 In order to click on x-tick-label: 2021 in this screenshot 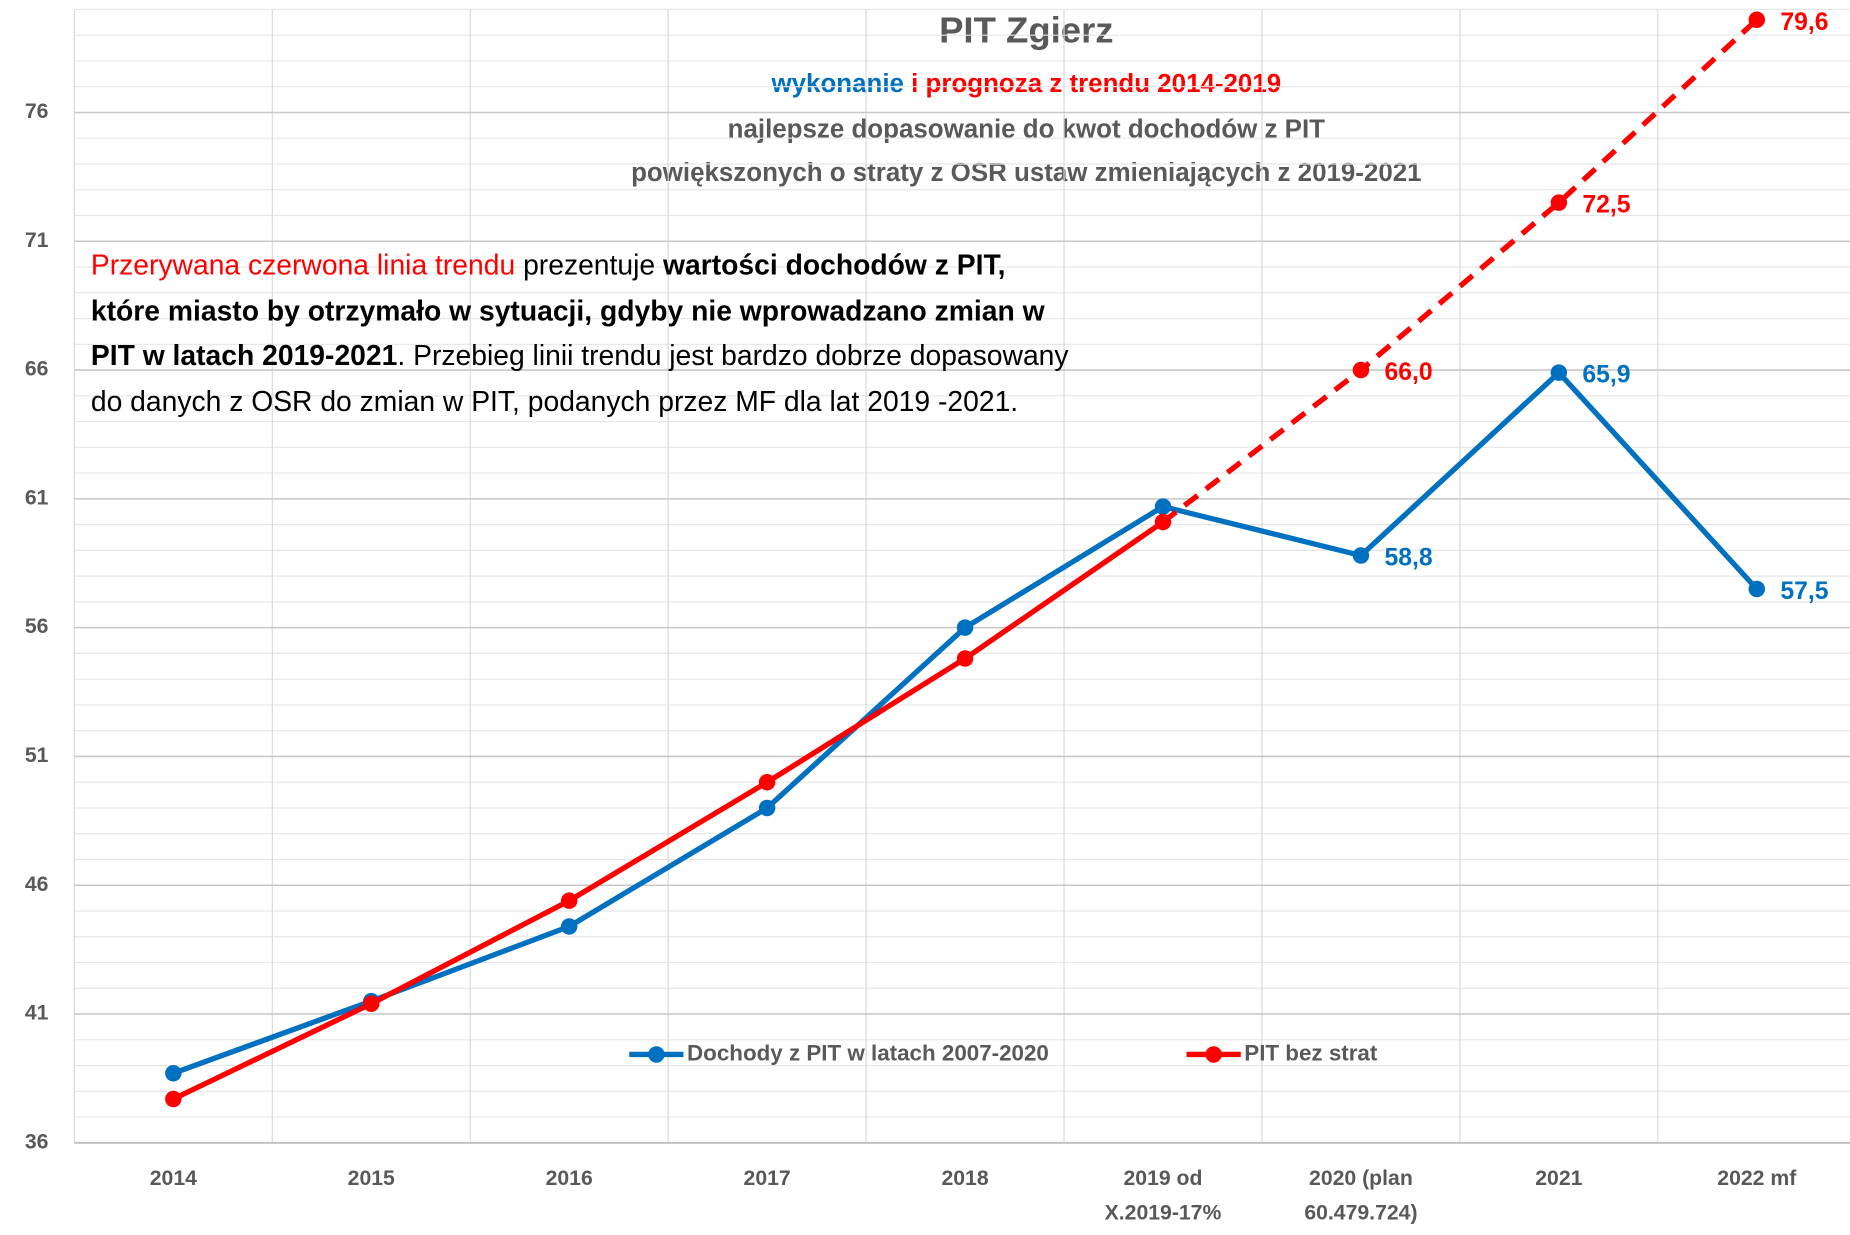, I will do `click(1559, 1178)`.